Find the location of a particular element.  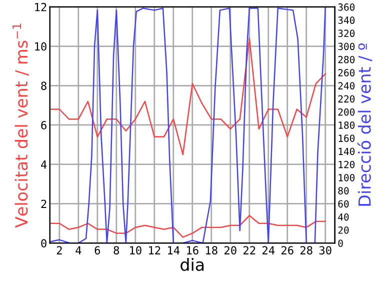

line-series is located at coordinates (188, 226).